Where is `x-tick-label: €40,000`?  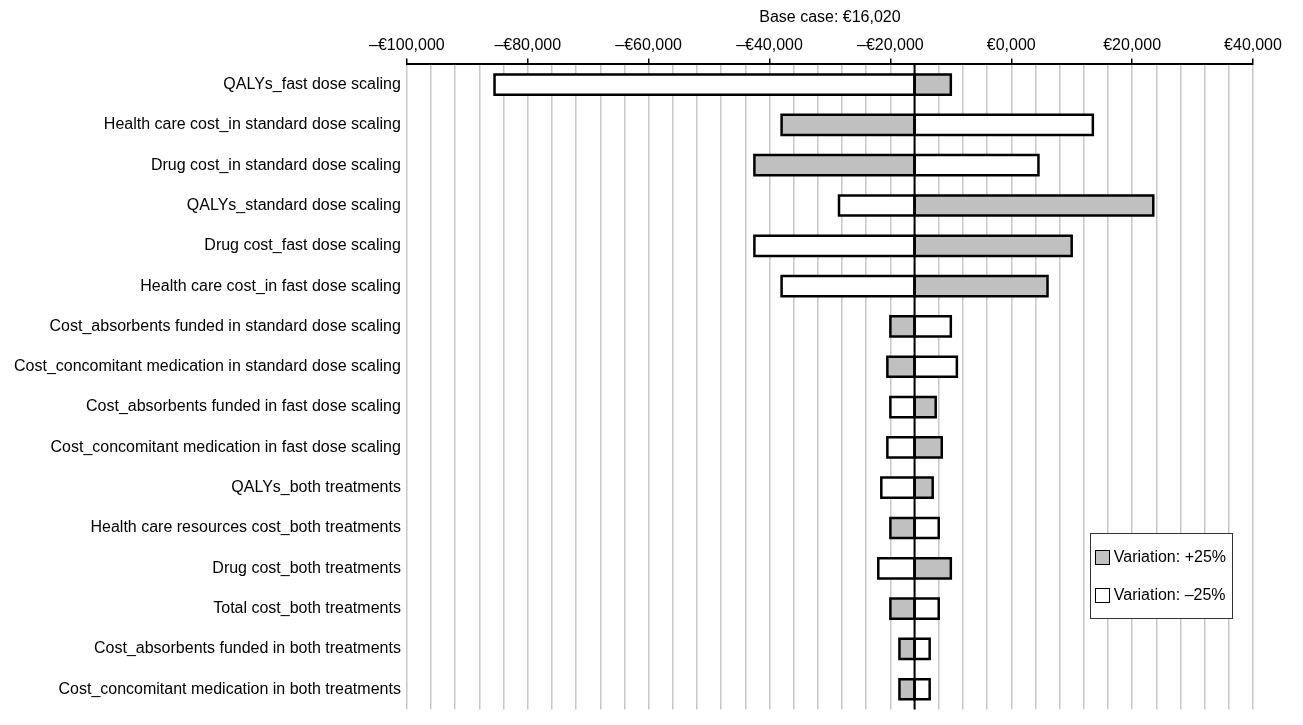 x-tick-label: €40,000 is located at coordinates (1253, 45).